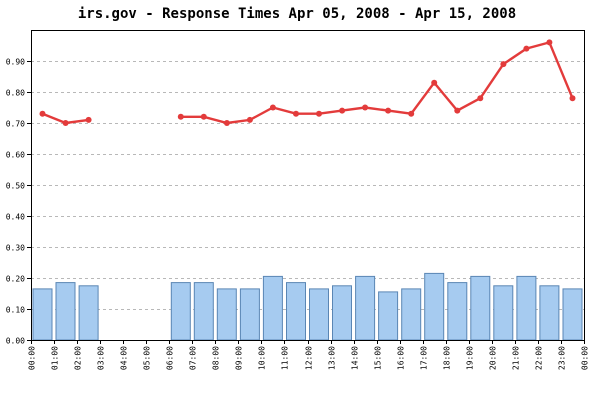 The width and height of the screenshot is (595, 400). What do you see at coordinates (15, 279) in the screenshot?
I see `y-tick-label: 0.20` at bounding box center [15, 279].